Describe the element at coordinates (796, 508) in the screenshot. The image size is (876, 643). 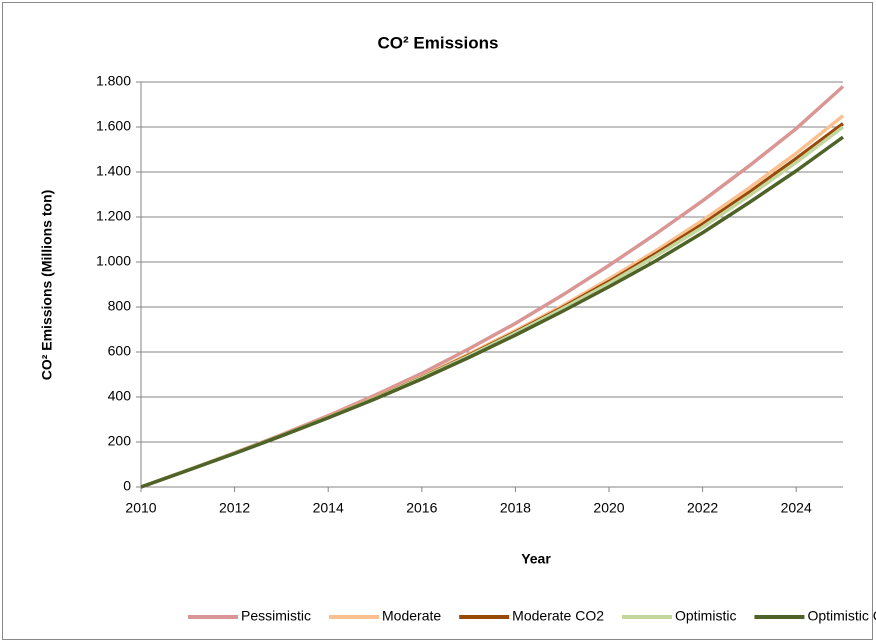
I see `x-tick-label: 2024` at that location.